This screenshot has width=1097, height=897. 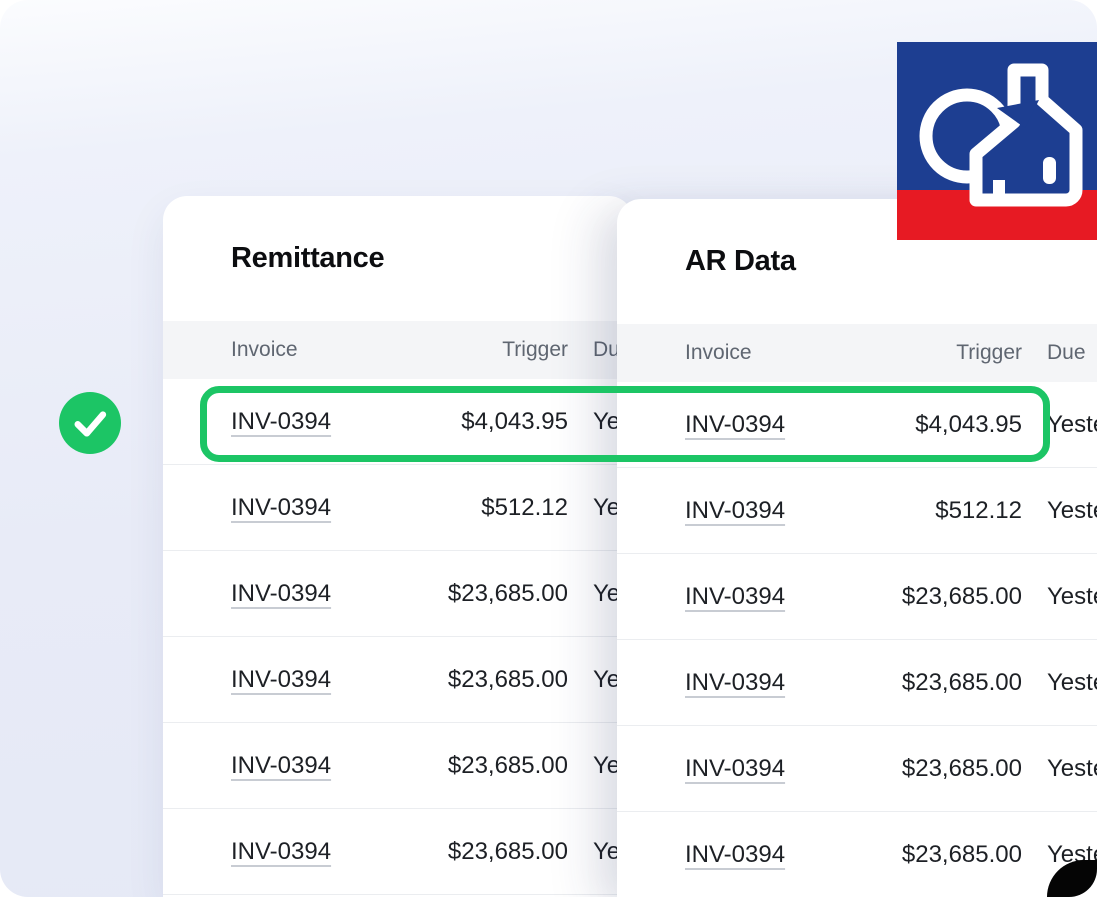 I want to click on check-circle-icon, so click(x=90, y=423).